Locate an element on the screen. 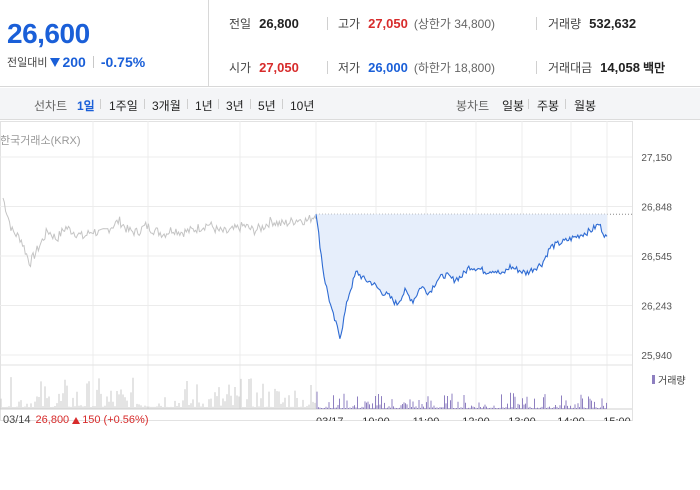 Image resolution: width=700 pixels, height=490 pixels. stat-high: 고가 27,050 (상한가 34,800) is located at coordinates (416, 23).